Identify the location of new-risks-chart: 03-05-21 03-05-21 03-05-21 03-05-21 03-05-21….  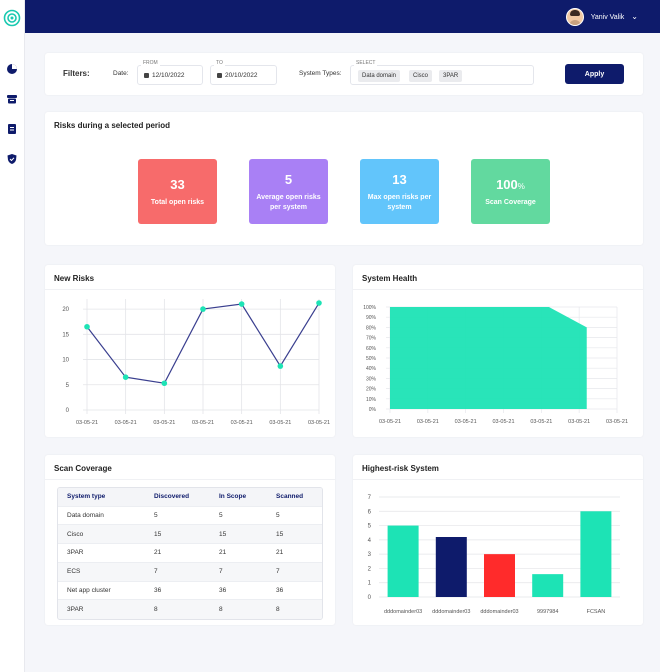
(196, 362).